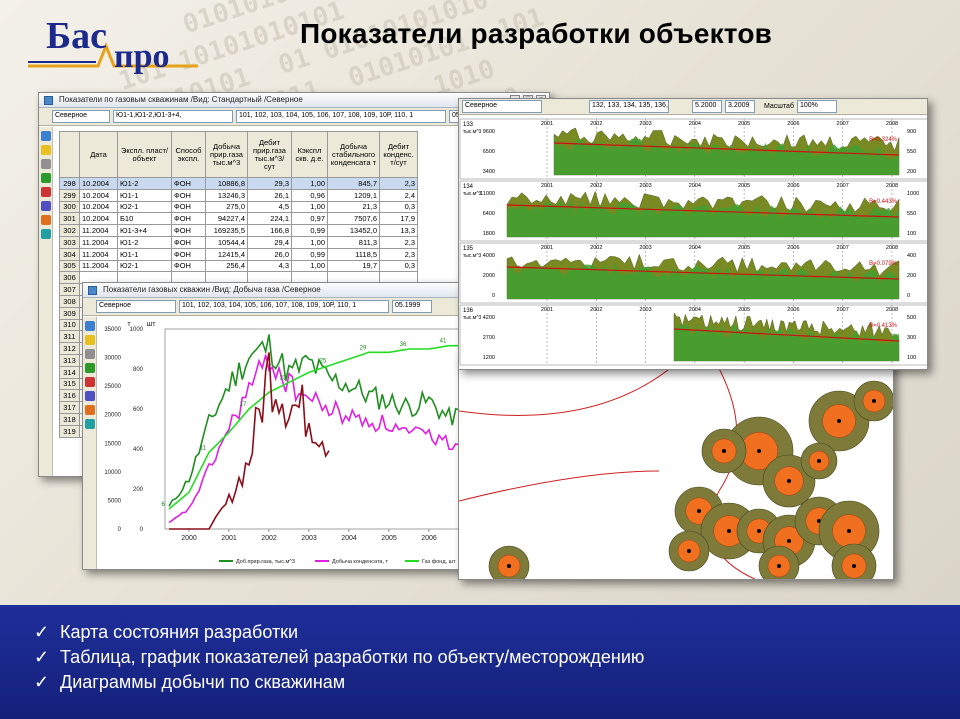 Image resolution: width=960 pixels, height=719 pixels. What do you see at coordinates (489, 214) in the screenshot?
I see `y-tick-label: 6400` at bounding box center [489, 214].